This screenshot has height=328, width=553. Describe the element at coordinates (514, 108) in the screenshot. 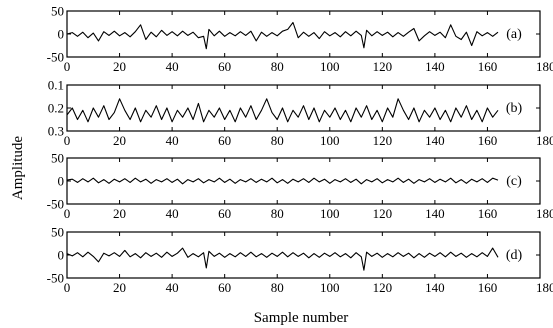

I see `panel-label: (b)` at that location.